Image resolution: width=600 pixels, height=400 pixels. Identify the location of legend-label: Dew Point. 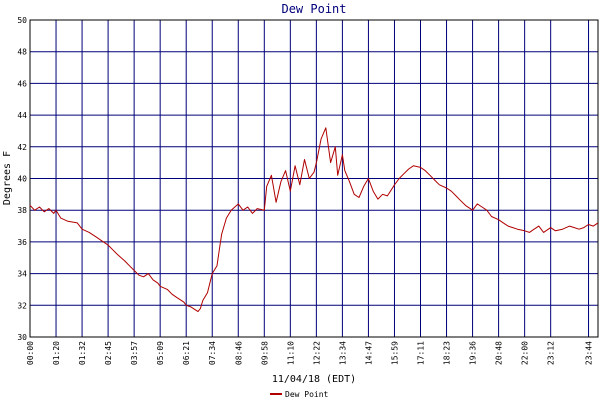
(307, 394).